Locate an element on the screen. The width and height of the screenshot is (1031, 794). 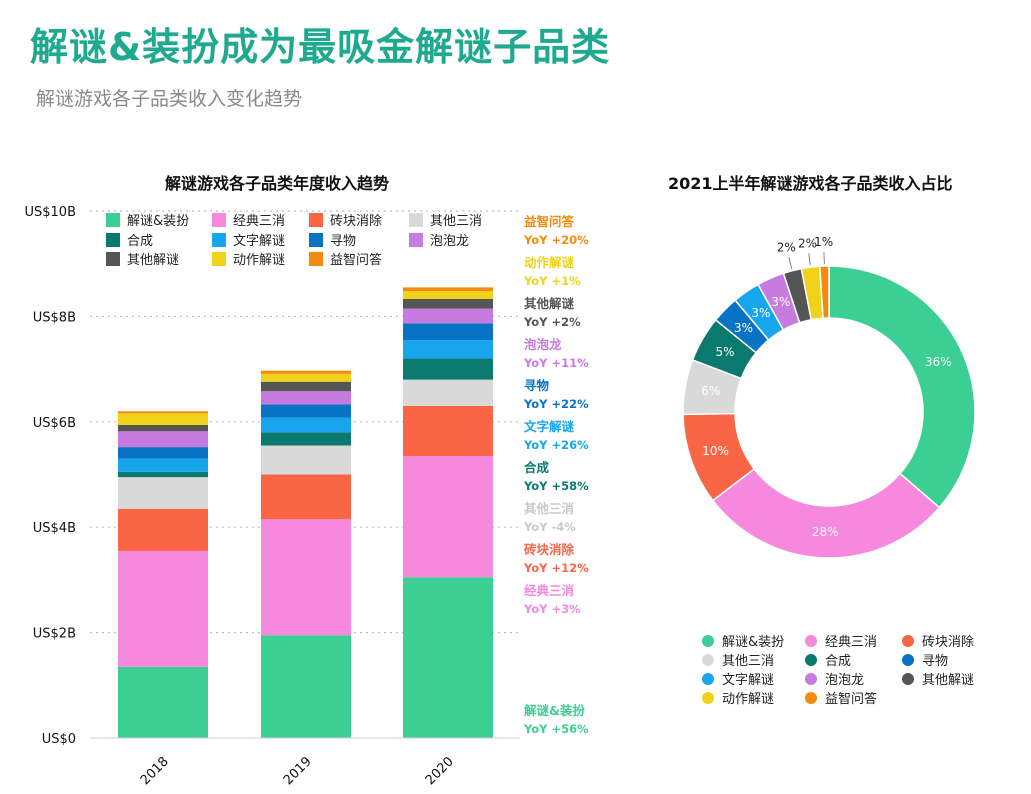
x-tick-label: 2020 is located at coordinates (440, 771).